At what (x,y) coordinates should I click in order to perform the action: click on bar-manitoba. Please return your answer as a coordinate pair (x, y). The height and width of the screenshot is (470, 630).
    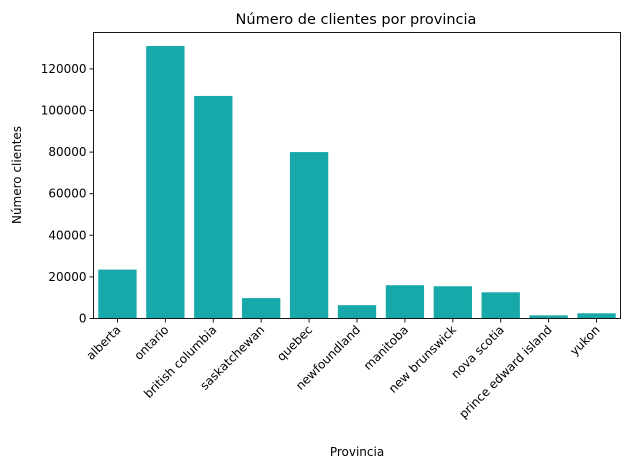
    Looking at the image, I should click on (405, 302).